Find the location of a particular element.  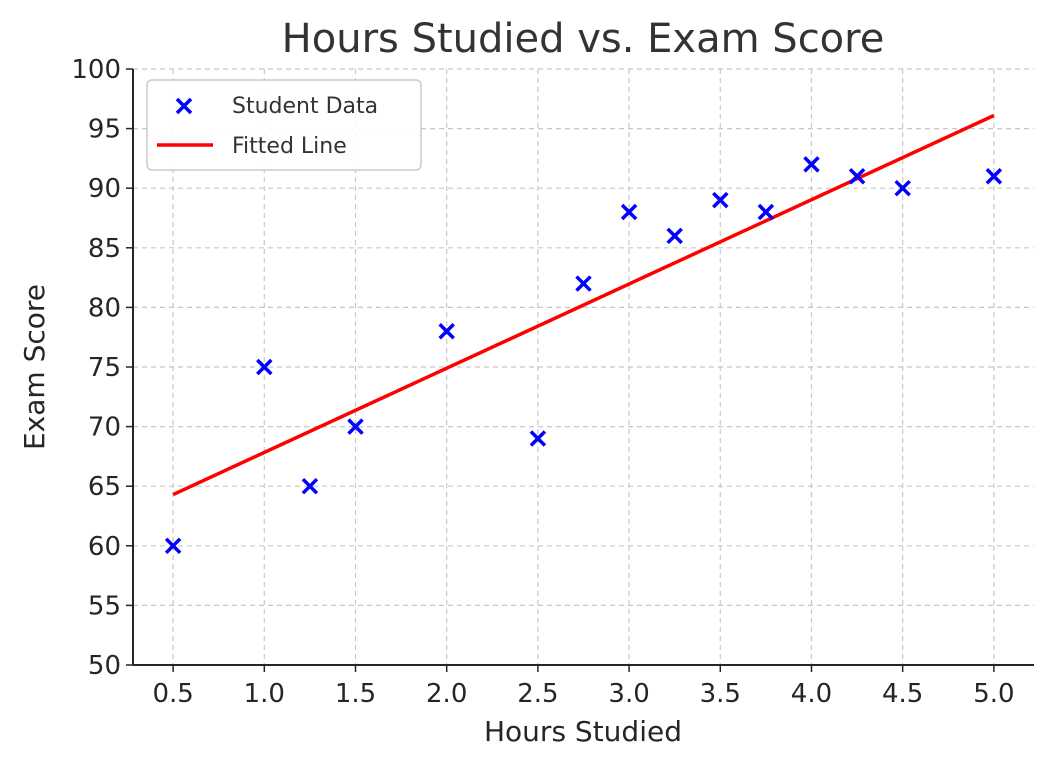

x-tick-label: 3.5 is located at coordinates (720, 694).